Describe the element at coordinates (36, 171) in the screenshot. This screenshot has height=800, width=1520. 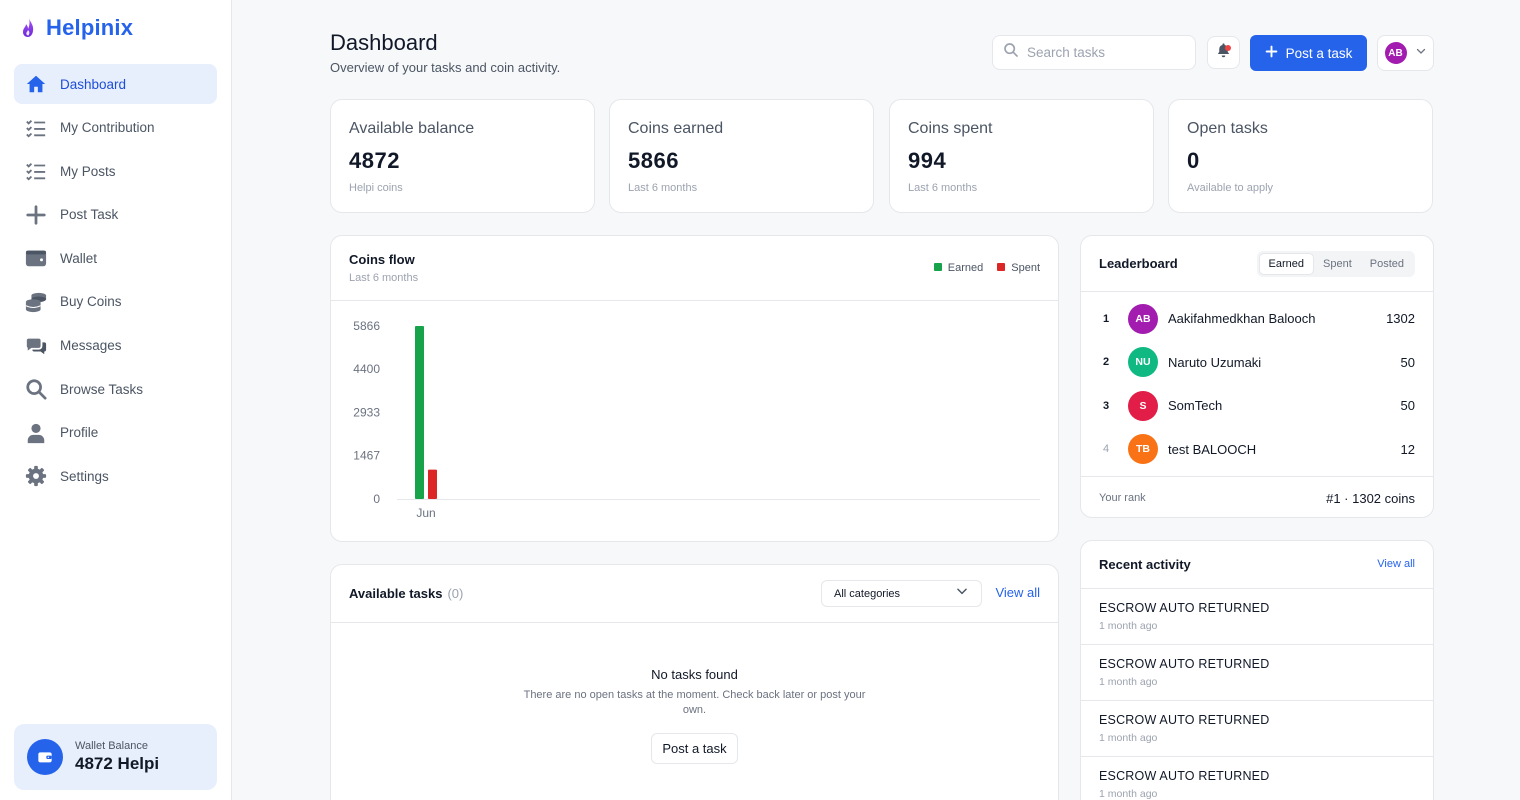
I see `checklist-icon` at that location.